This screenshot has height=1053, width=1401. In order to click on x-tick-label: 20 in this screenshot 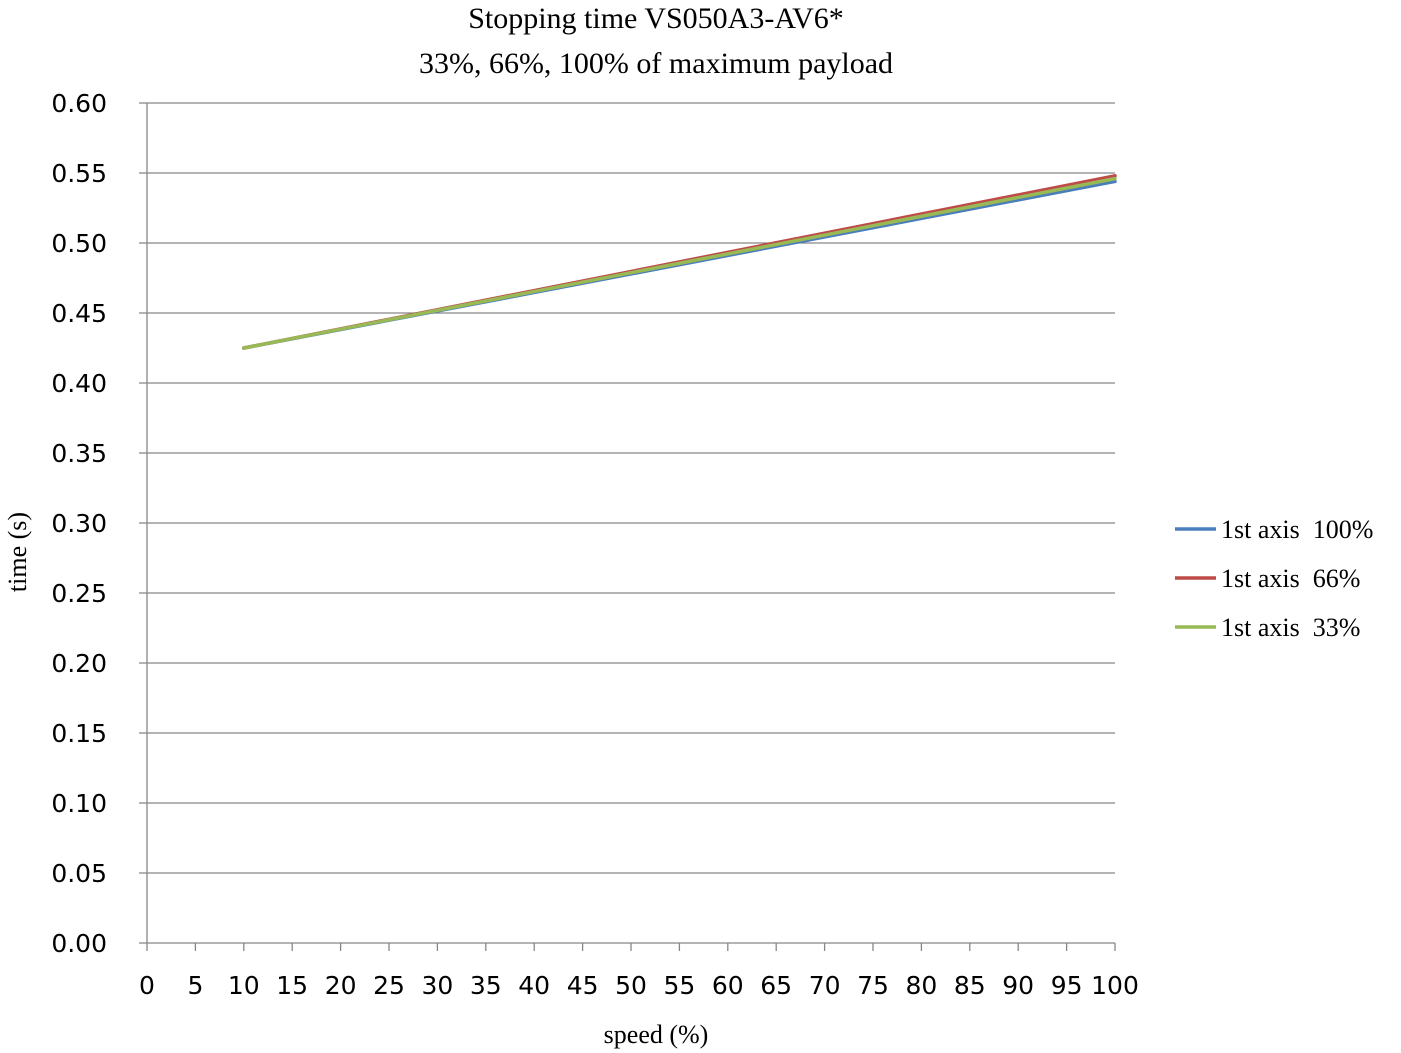, I will do `click(341, 985)`.